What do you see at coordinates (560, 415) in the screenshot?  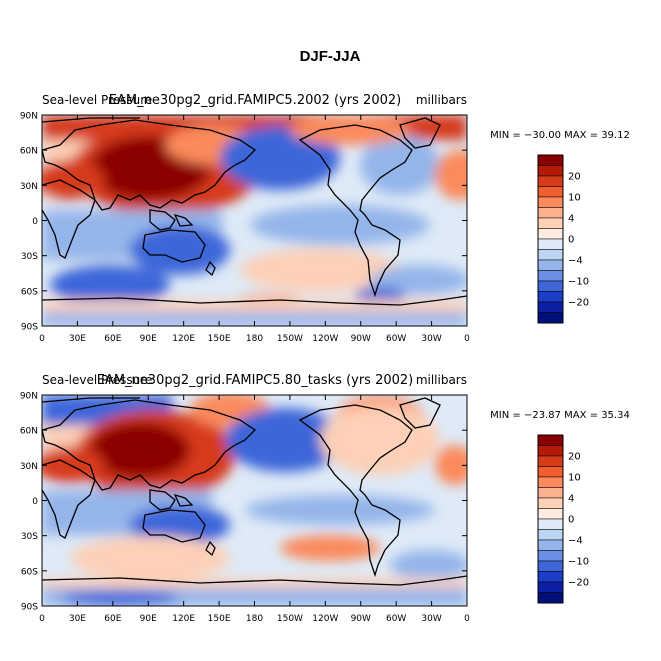 I see `panel-2-min-max: MIN = −23.87 MAX = 35.34` at bounding box center [560, 415].